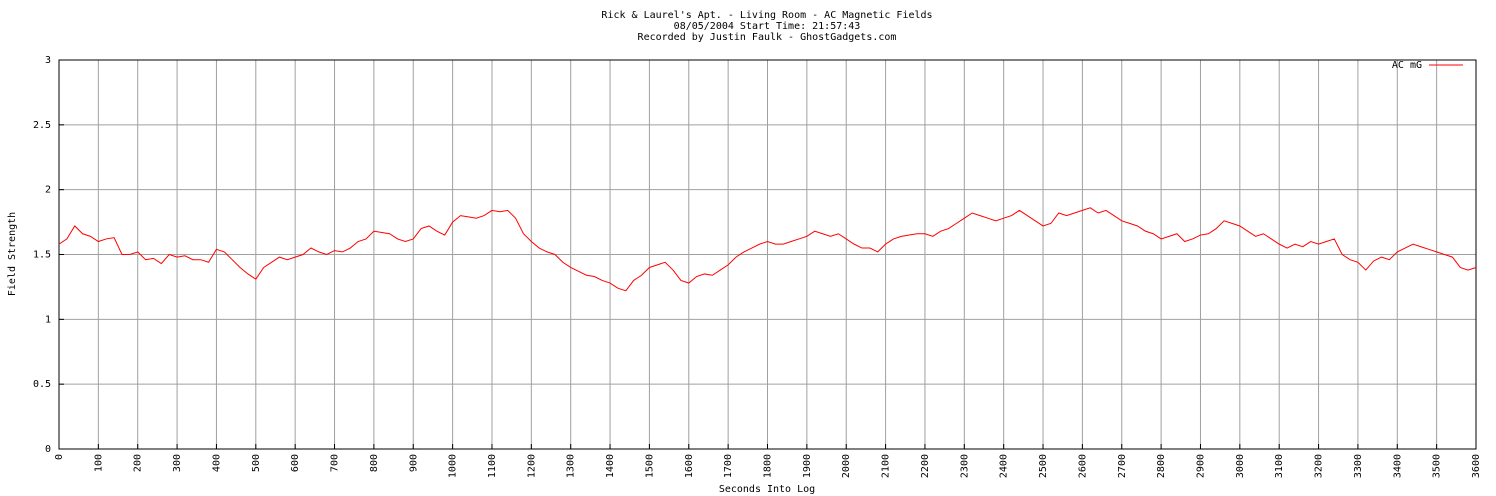 The width and height of the screenshot is (1496, 496). I want to click on x-tick-label: 1000, so click(453, 466).